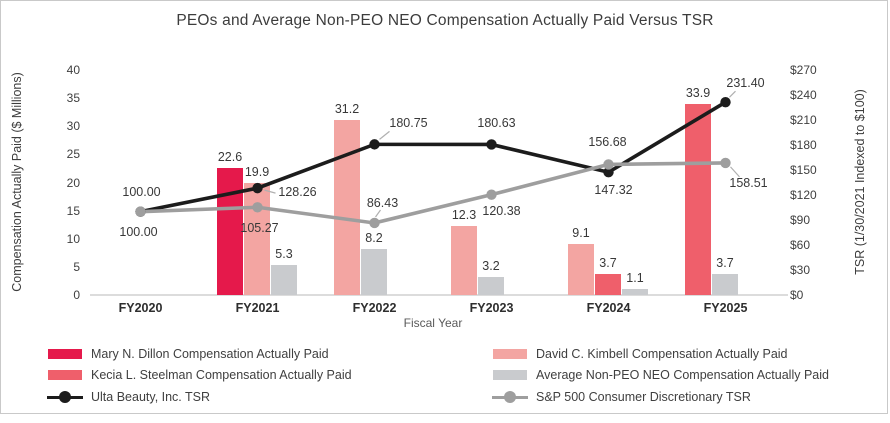  I want to click on steelman-swatch-icon, so click(65, 375).